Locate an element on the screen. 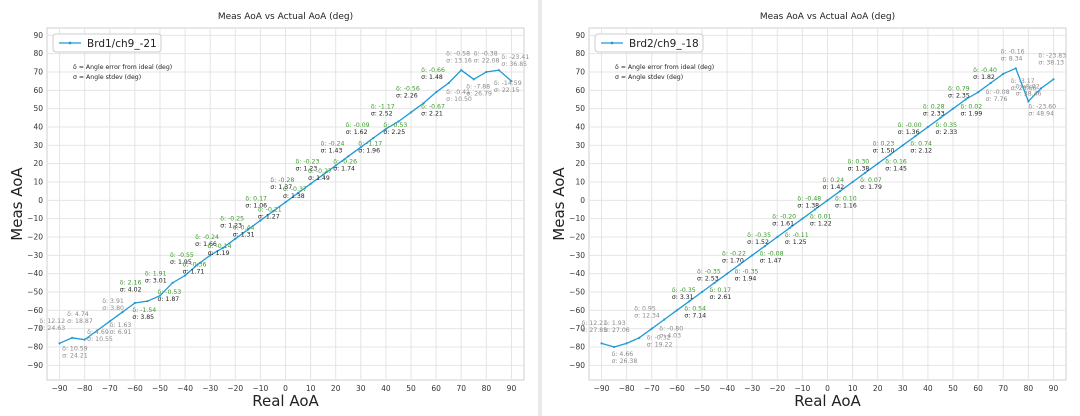 The image size is (1080, 416). annotation-sigma: σ: 1.50 is located at coordinates (884, 150).